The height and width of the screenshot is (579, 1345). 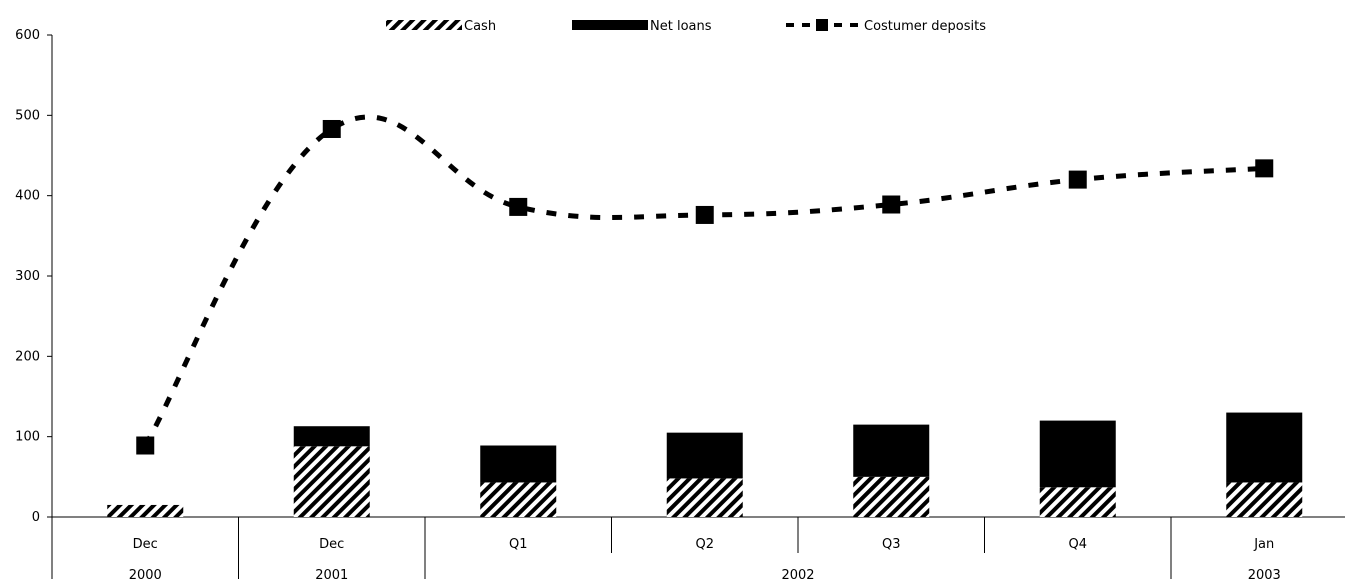 What do you see at coordinates (681, 26) in the screenshot?
I see `legend-label-net-loans: Net loans` at bounding box center [681, 26].